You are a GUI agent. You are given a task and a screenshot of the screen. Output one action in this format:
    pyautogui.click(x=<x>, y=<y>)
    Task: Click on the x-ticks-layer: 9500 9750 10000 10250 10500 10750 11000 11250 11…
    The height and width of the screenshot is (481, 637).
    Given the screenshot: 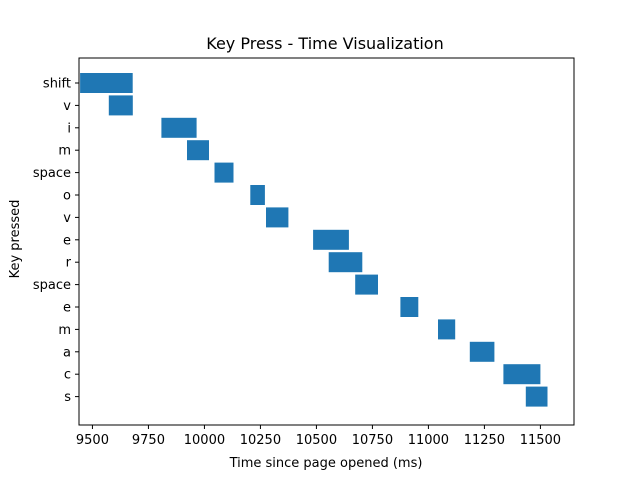 What is the action you would take?
    pyautogui.click(x=318, y=436)
    